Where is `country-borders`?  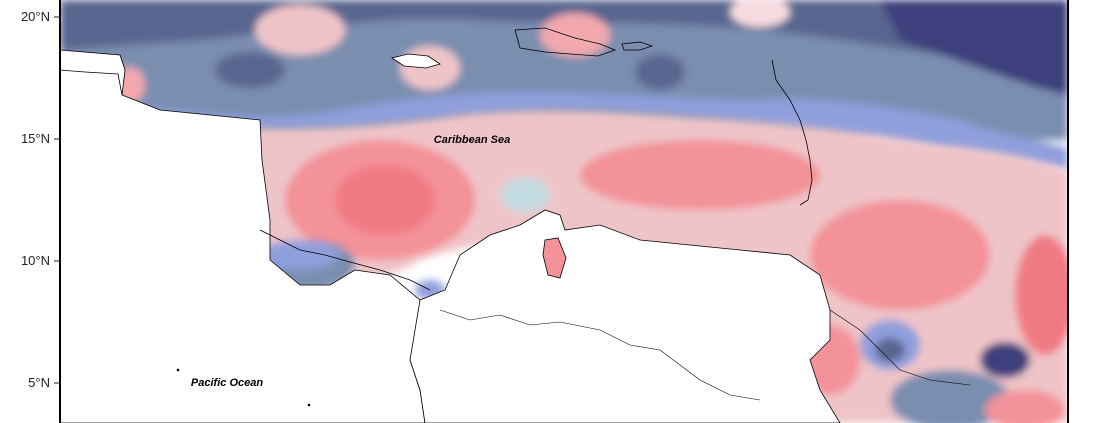
country-borders is located at coordinates (705, 355).